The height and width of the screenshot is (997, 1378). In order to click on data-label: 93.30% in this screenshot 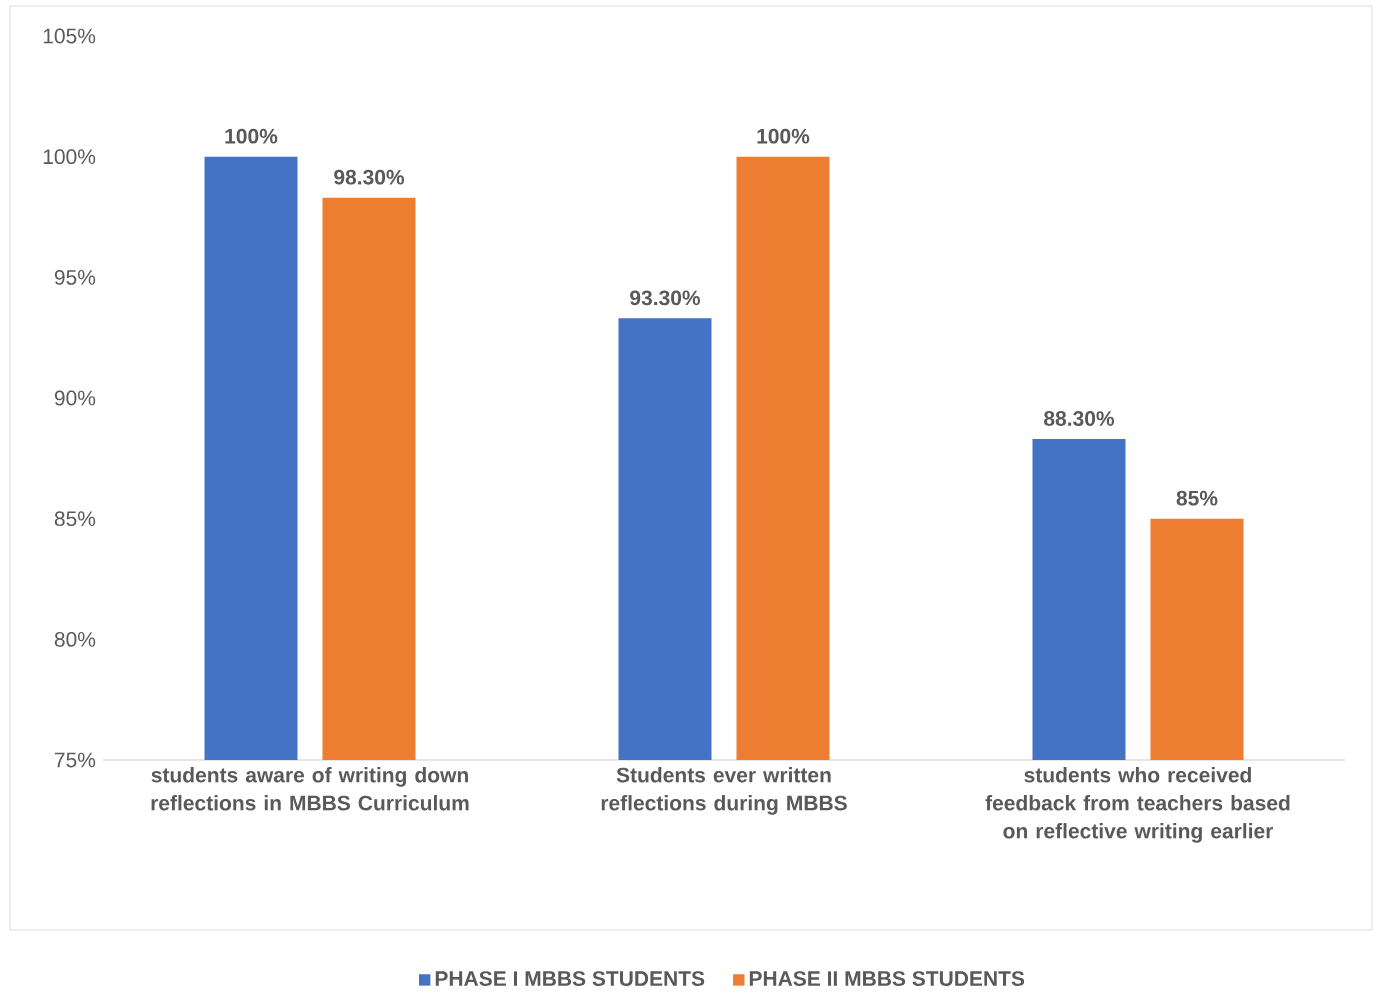, I will do `click(665, 298)`.